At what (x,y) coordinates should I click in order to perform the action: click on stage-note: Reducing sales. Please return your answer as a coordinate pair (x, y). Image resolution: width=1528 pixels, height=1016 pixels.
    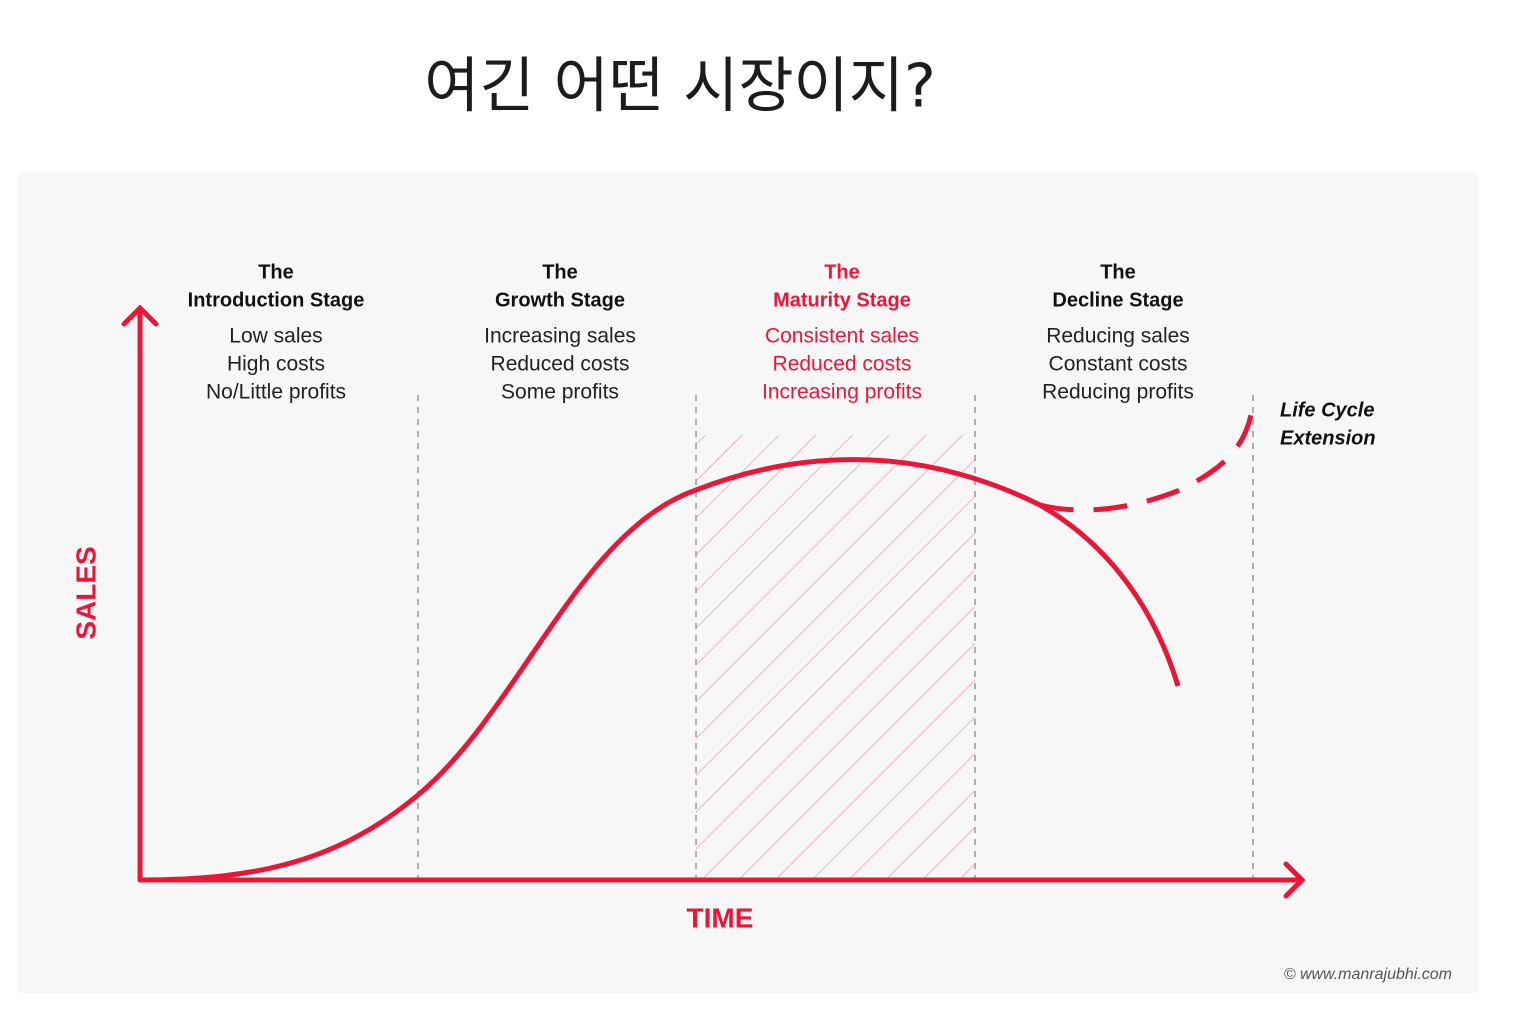
    Looking at the image, I should click on (1118, 336).